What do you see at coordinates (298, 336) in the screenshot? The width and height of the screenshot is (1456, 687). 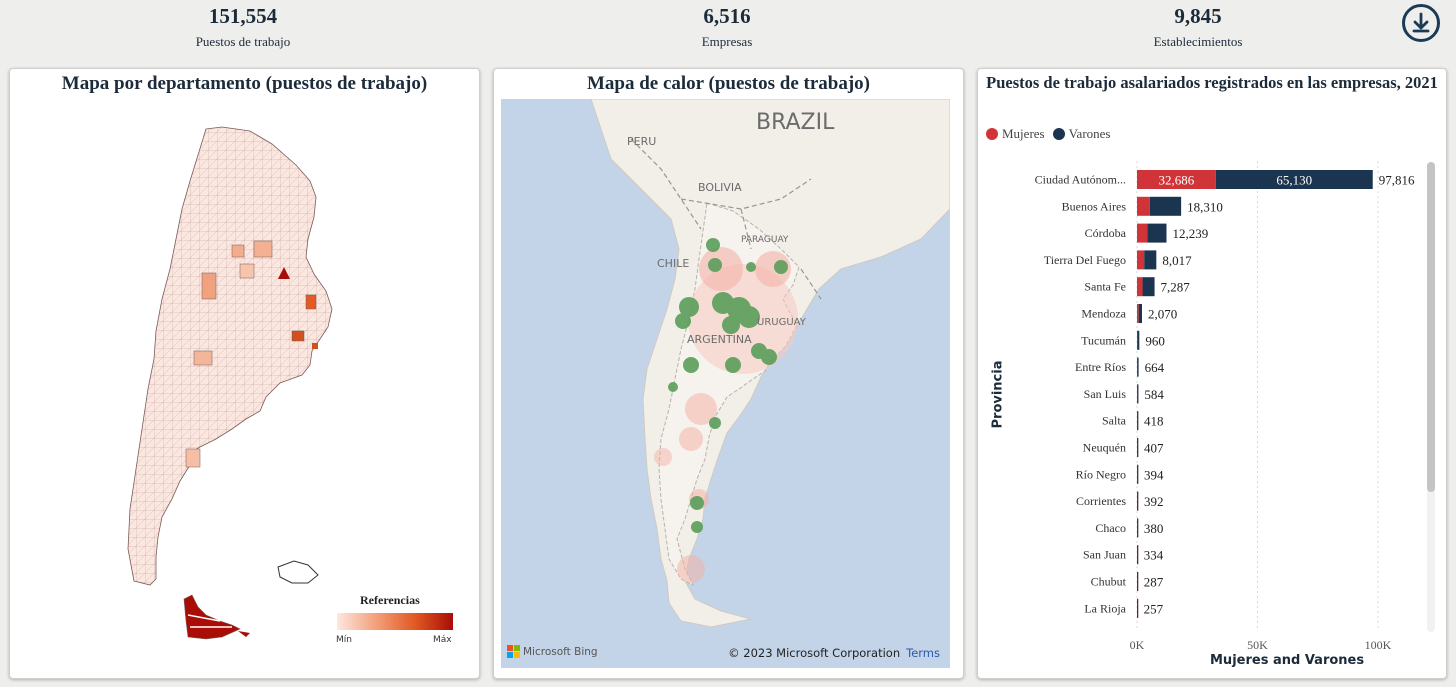 I see `department-la-plata` at bounding box center [298, 336].